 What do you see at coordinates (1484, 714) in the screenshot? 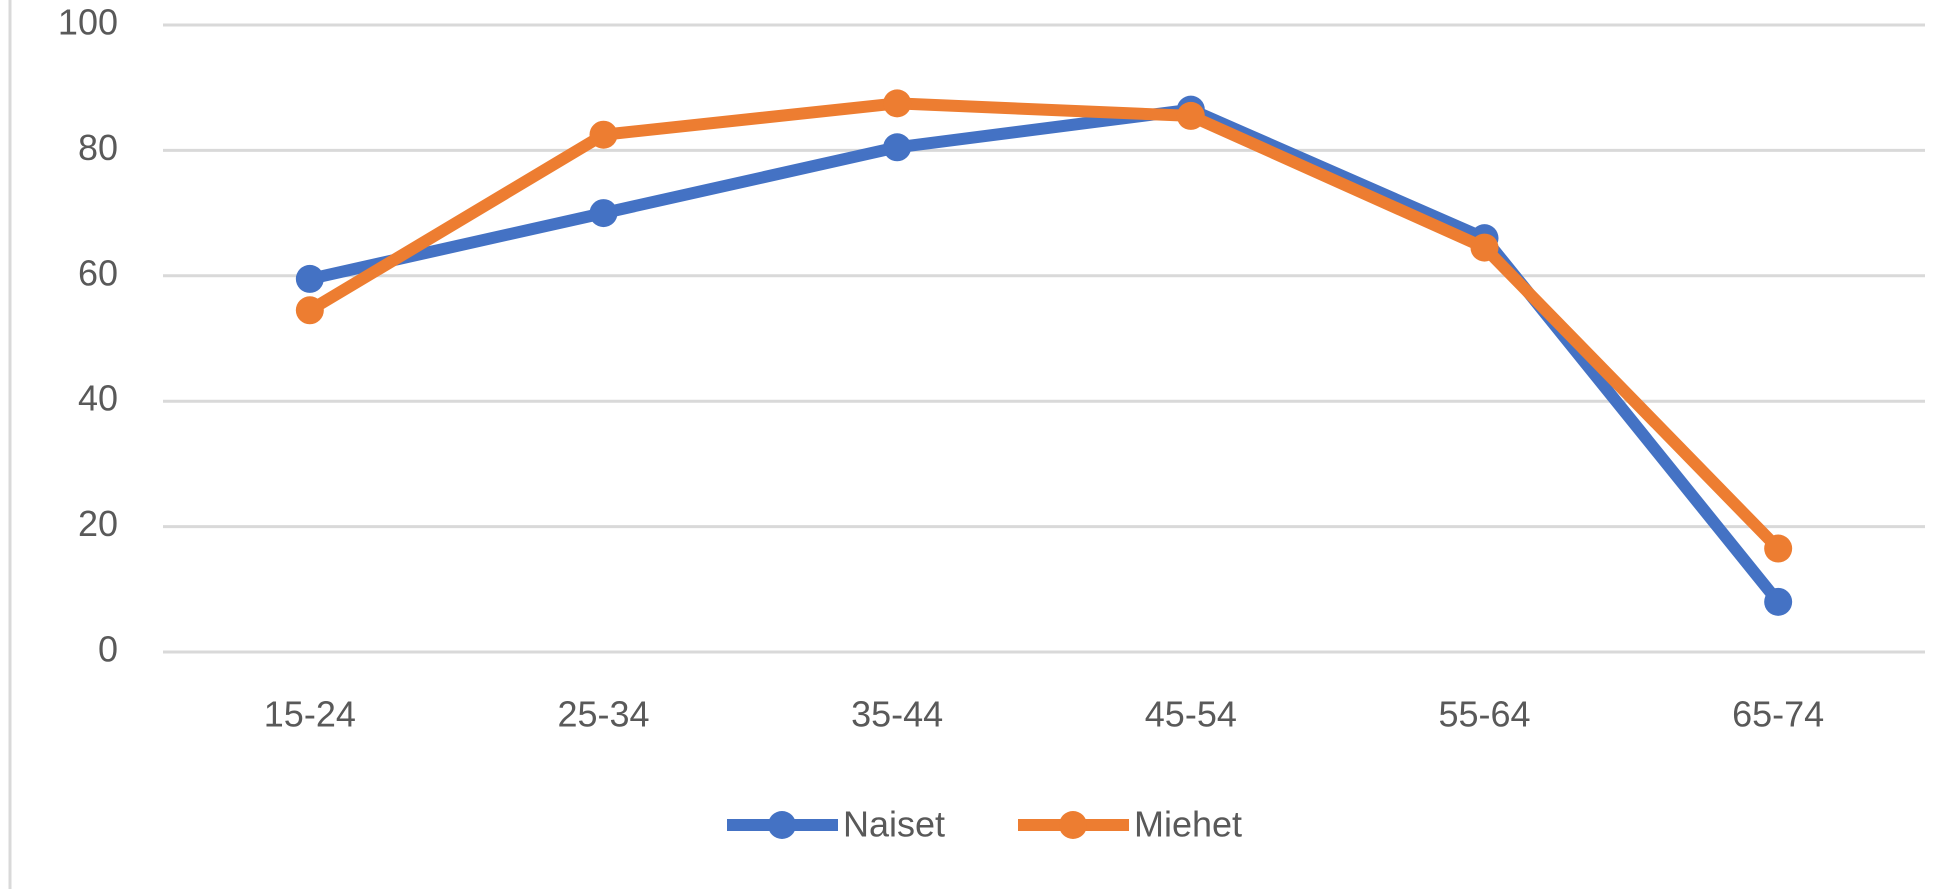
I see `x-tick-label: 55-64` at bounding box center [1484, 714].